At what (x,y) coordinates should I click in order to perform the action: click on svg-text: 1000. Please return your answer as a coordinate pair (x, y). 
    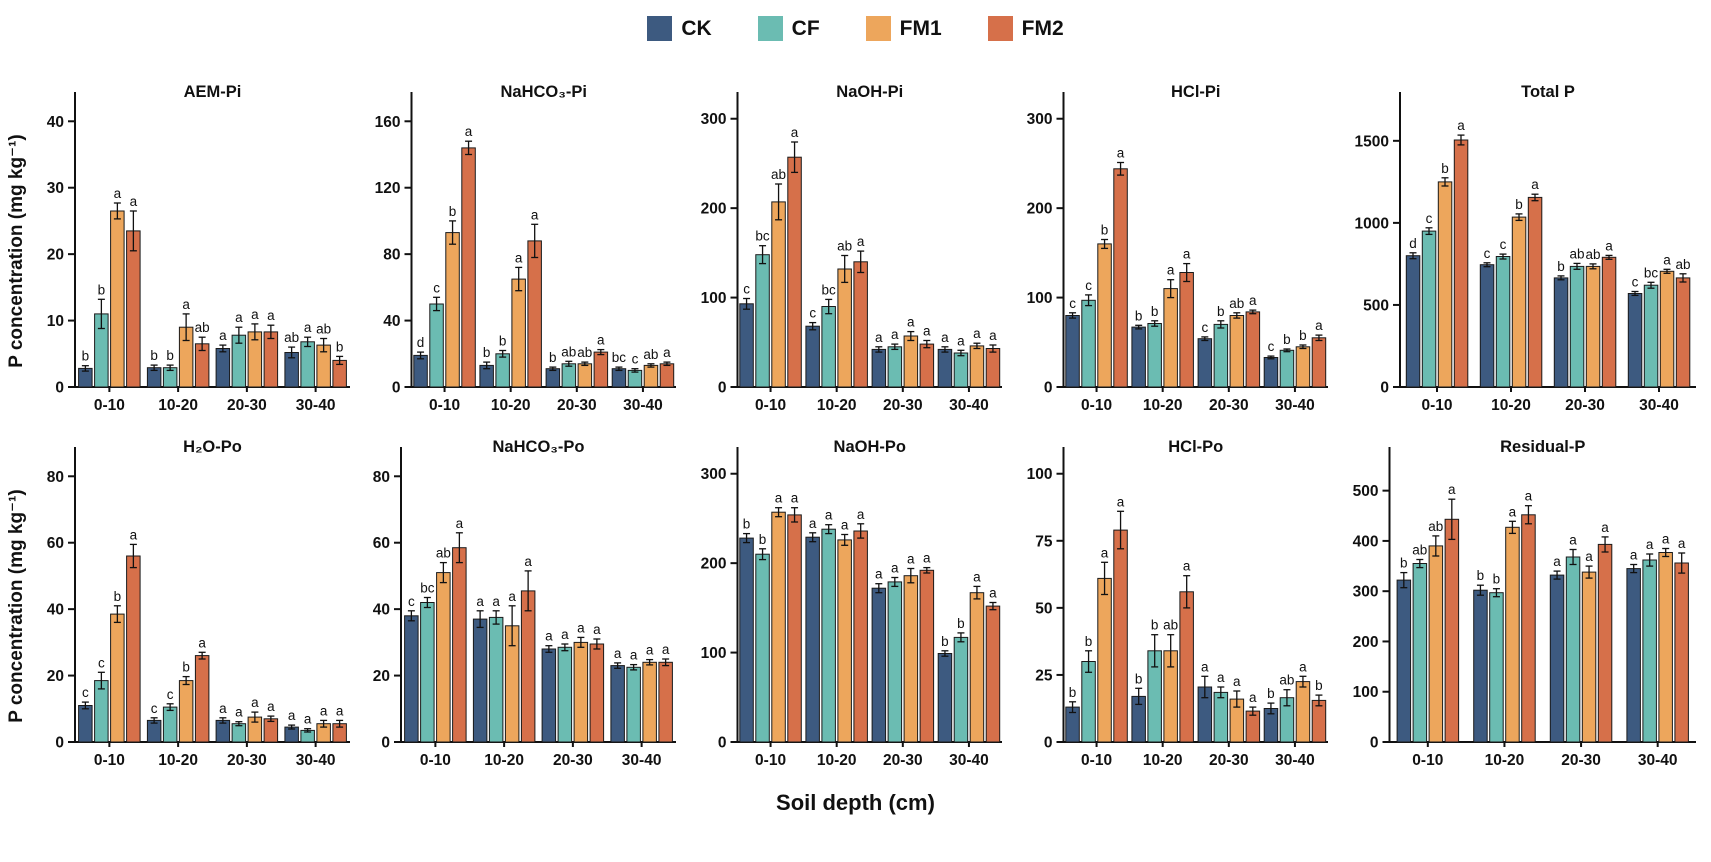
    Looking at the image, I should click on (1372, 223).